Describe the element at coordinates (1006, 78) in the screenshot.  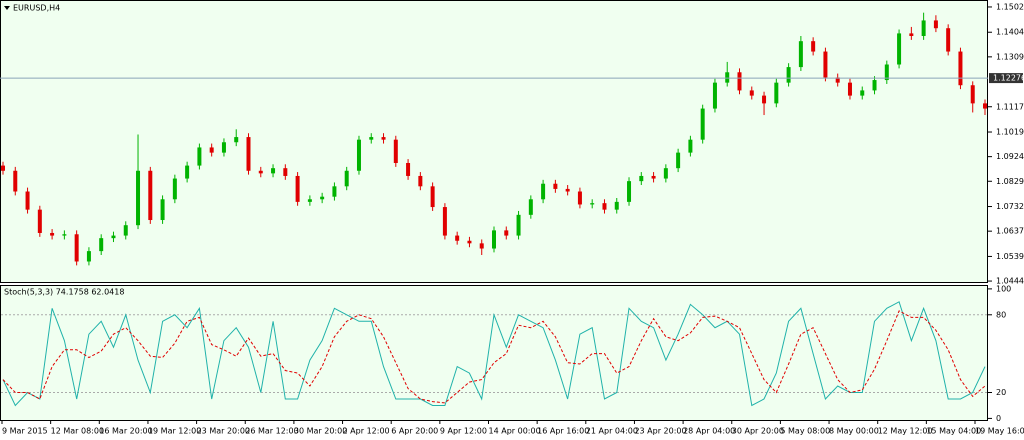
I see `price-label-box` at that location.